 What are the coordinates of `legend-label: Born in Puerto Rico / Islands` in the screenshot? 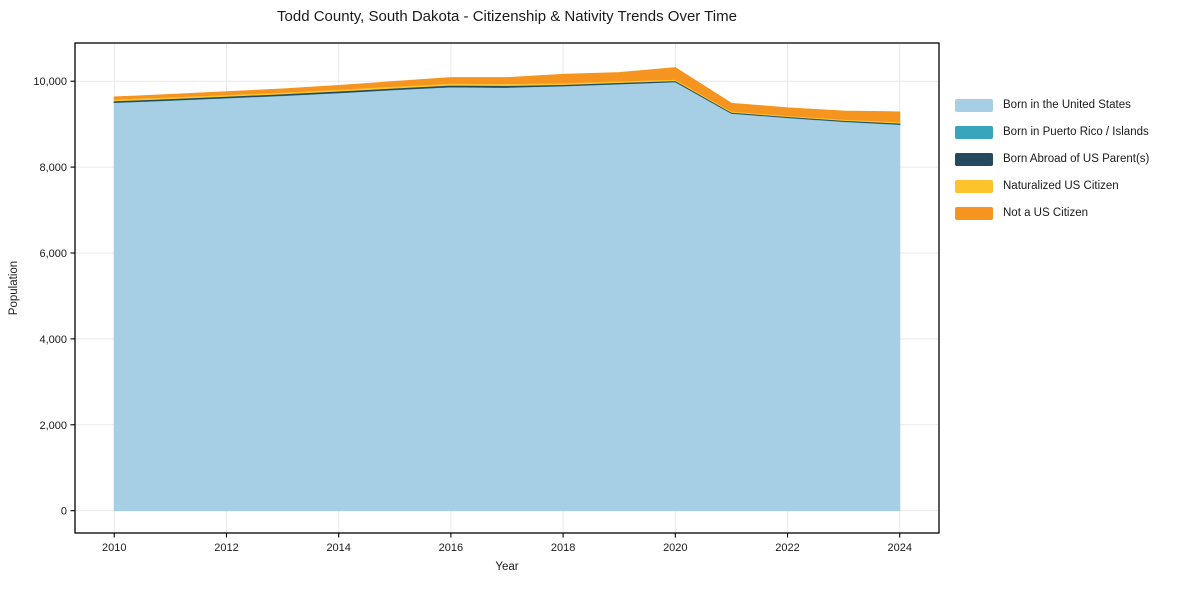 It's located at (1076, 132).